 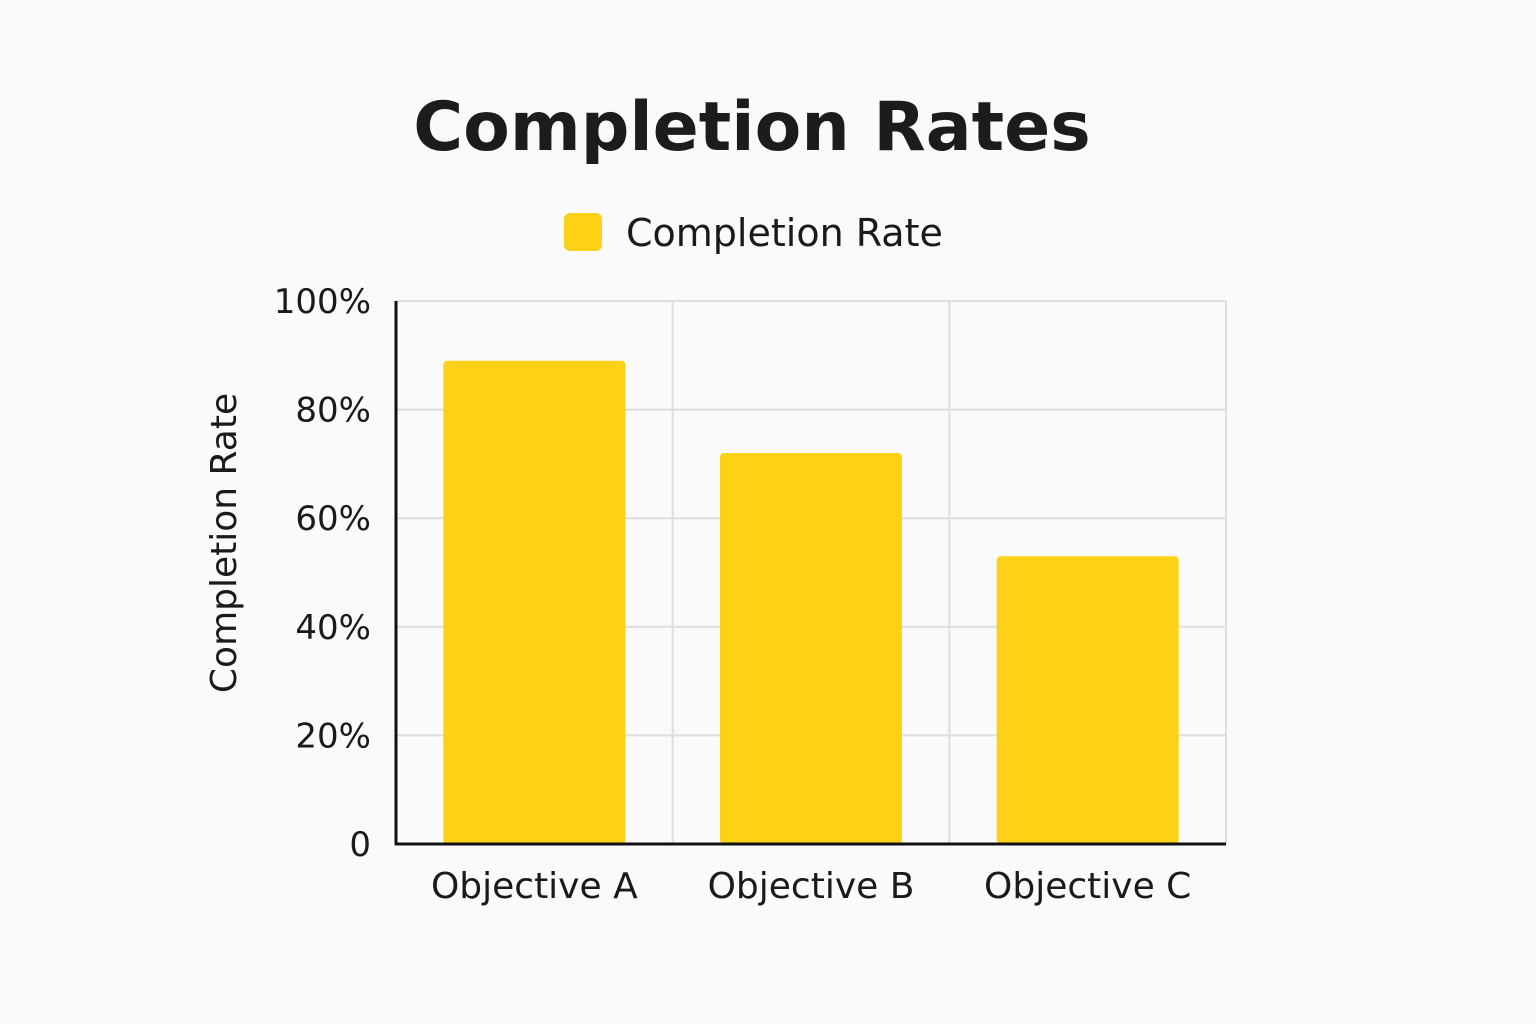 I want to click on y-tick-label: 100%, so click(x=322, y=302).